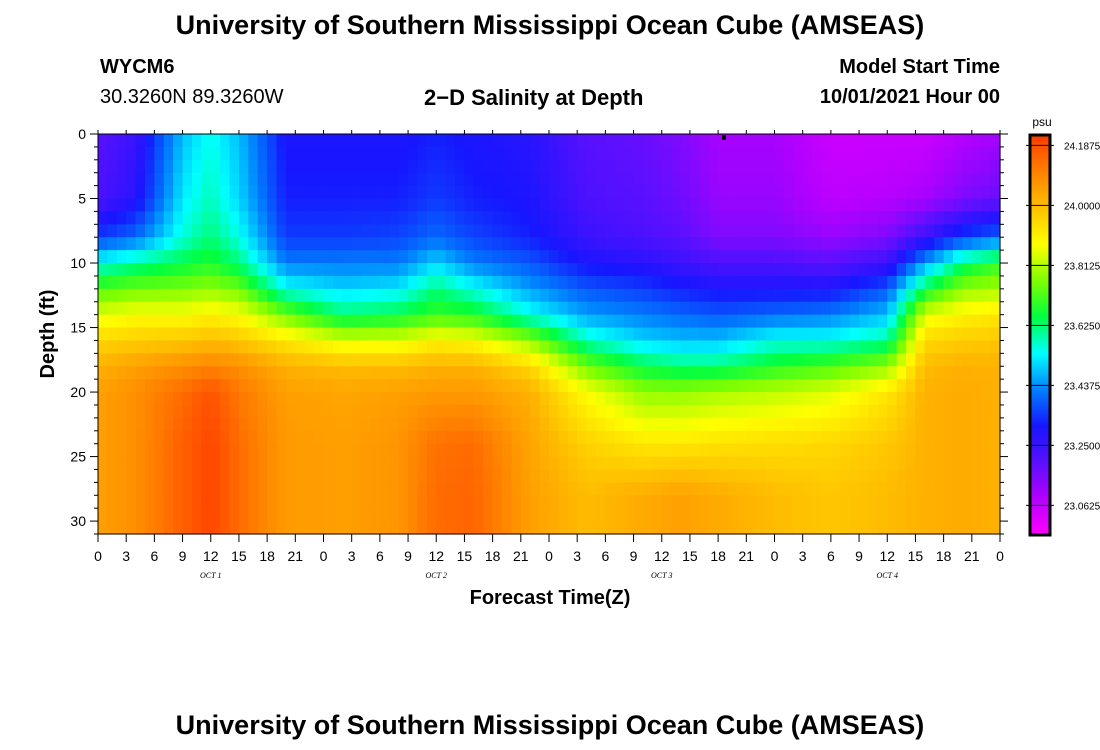  Describe the element at coordinates (1082, 206) in the screenshot. I see `colorbar-tick-label: 24.0000` at that location.